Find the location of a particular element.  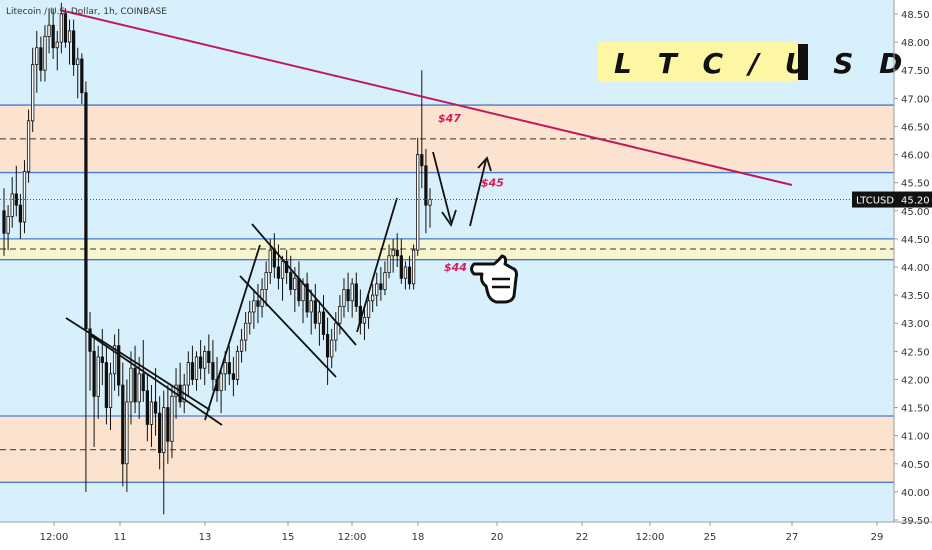

time-tick-label: 22 is located at coordinates (582, 537).